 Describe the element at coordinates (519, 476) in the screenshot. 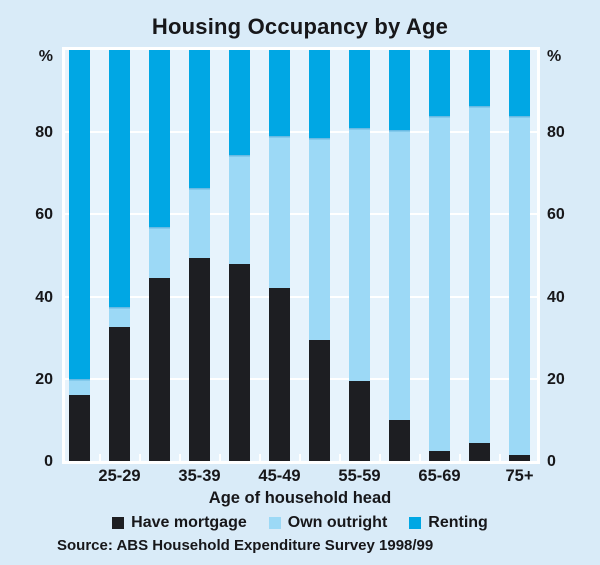

I see `x-tick-label-75plus: 75+` at that location.